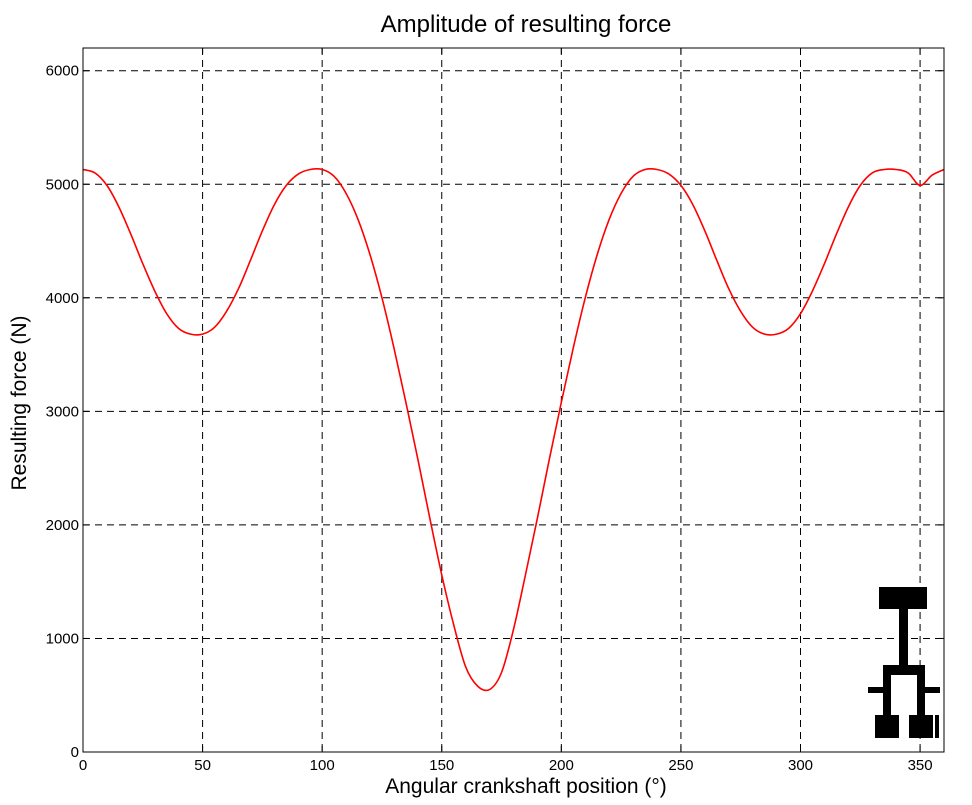  What do you see at coordinates (904, 662) in the screenshot?
I see `crankshaft-logo-icon` at bounding box center [904, 662].